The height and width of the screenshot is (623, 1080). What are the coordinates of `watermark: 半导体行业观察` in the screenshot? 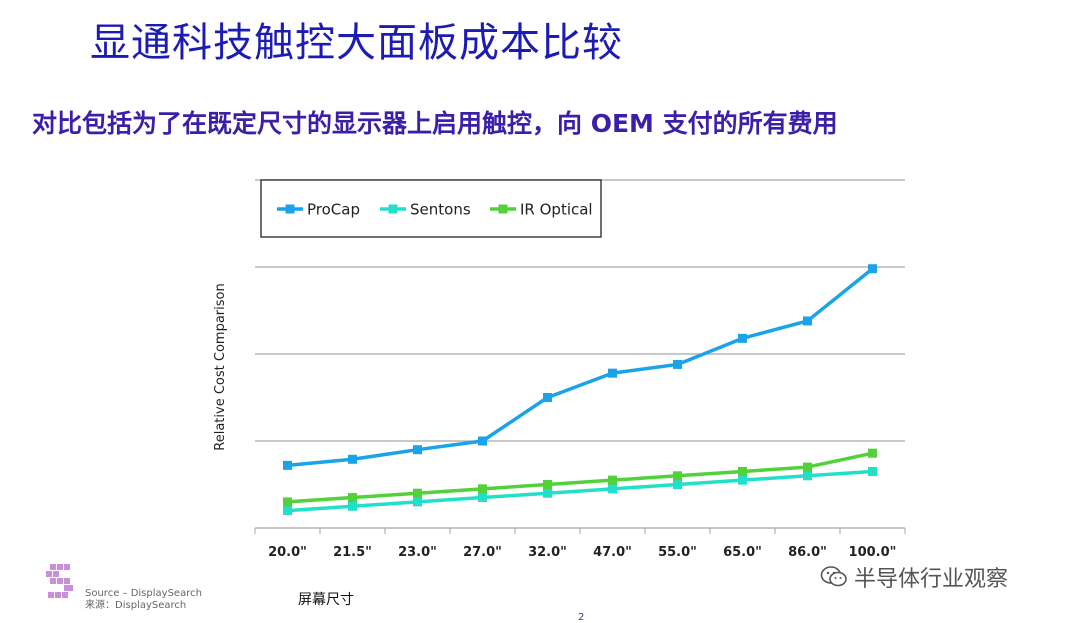 It's located at (914, 577).